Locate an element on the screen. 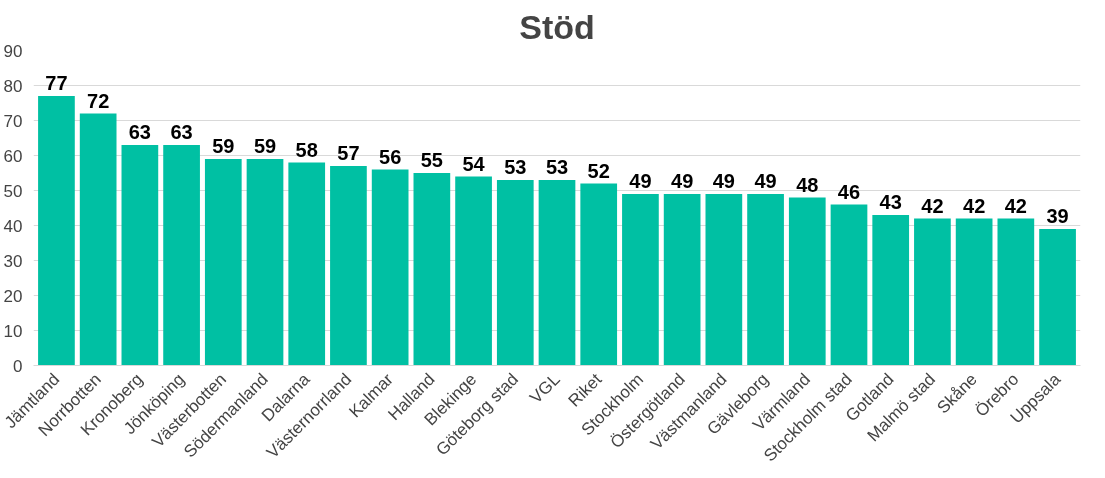 This screenshot has height=478, width=1105. y-tick-label: 70 is located at coordinates (13, 121).